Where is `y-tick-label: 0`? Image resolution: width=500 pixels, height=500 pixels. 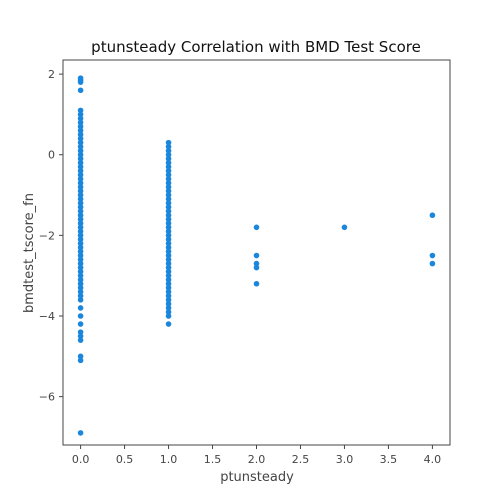
y-tick-label: 0 is located at coordinates (51, 155).